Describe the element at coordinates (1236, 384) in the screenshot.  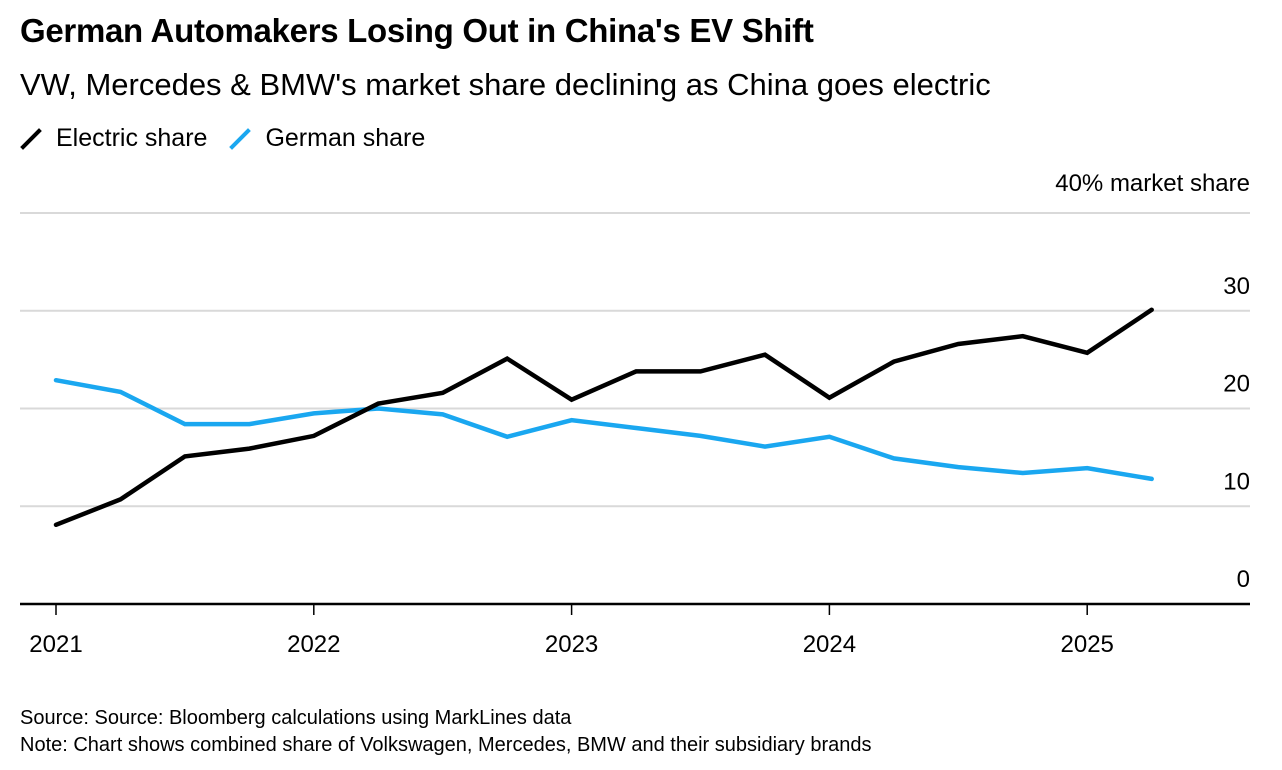
I see `y-tick-label: 20` at that location.